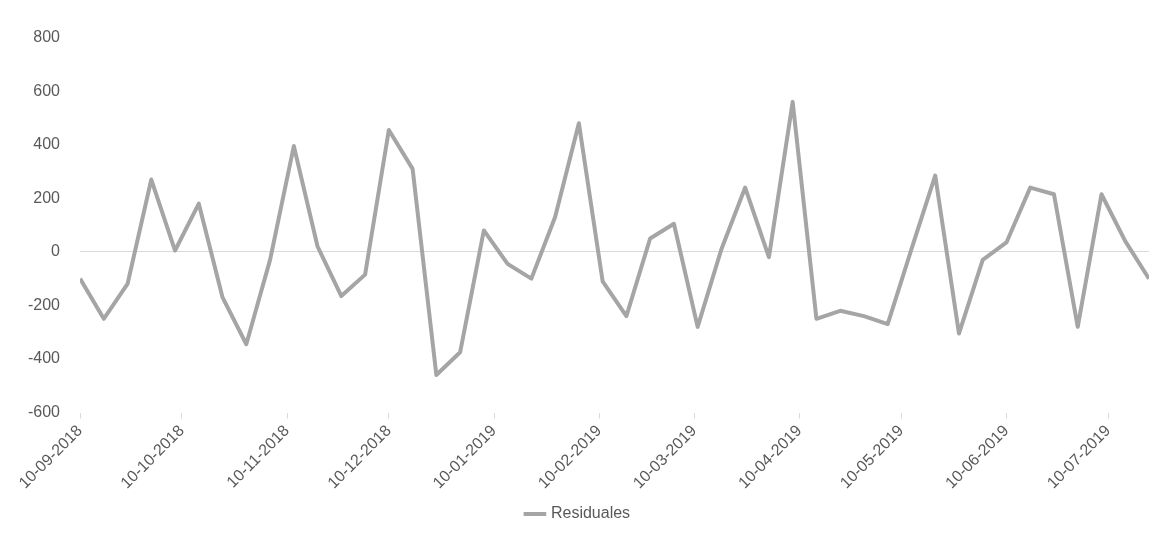  I want to click on y-tick-label: 0, so click(56, 251).